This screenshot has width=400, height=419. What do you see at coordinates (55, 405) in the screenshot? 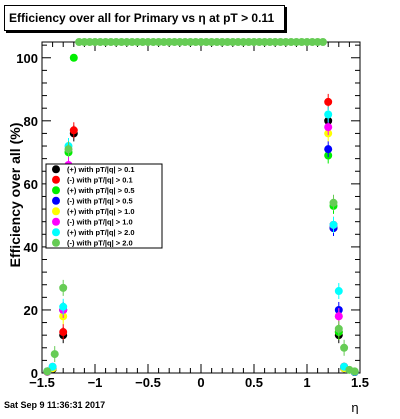
I see `timestamp: Sat Sep 9 11:36:31 2017` at bounding box center [55, 405].